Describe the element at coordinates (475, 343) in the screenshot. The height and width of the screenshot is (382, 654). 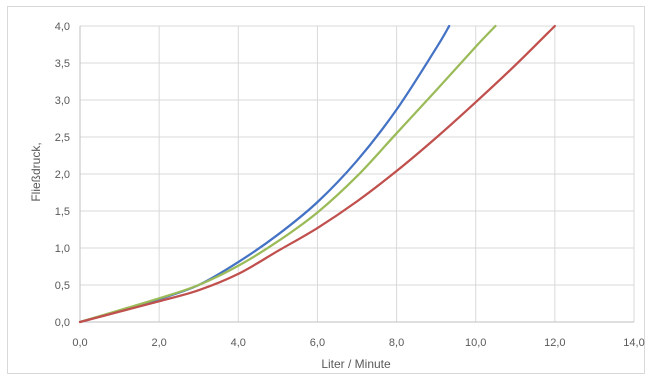
I see `x-tick-label: 10,0` at that location.